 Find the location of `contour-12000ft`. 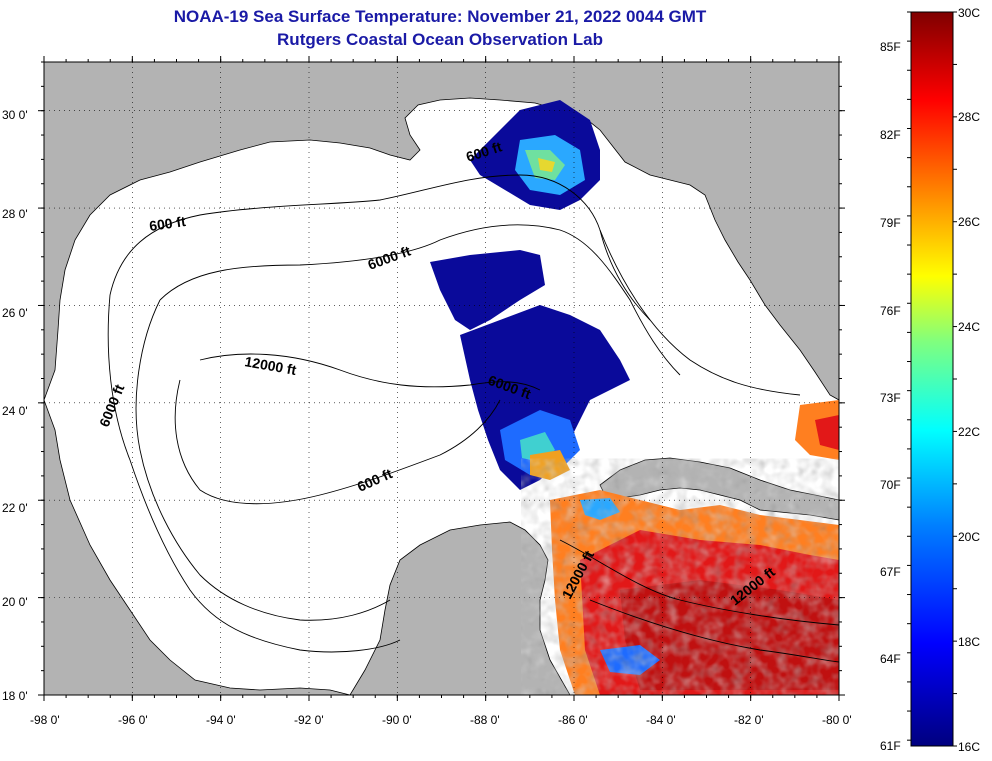

contour-12000ft is located at coordinates (370, 372).